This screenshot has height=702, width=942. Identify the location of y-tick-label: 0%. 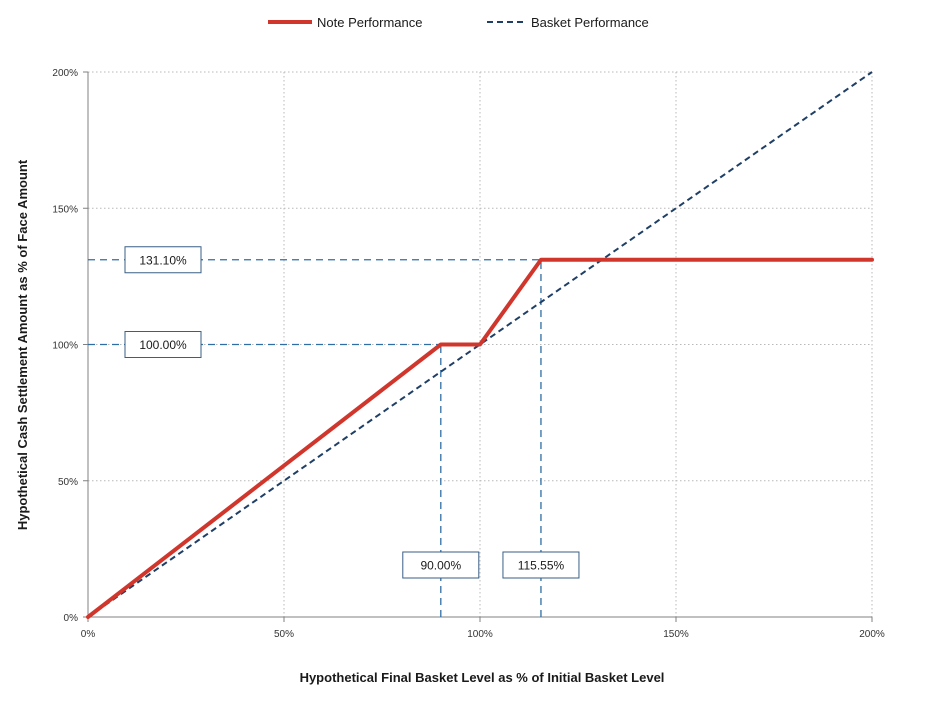
(71, 618).